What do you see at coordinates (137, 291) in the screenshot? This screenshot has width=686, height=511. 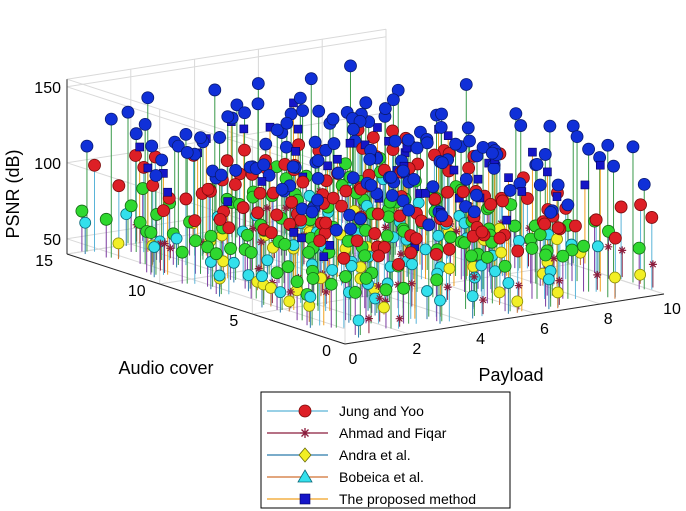 I see `y-tick-label: 10` at bounding box center [137, 291].